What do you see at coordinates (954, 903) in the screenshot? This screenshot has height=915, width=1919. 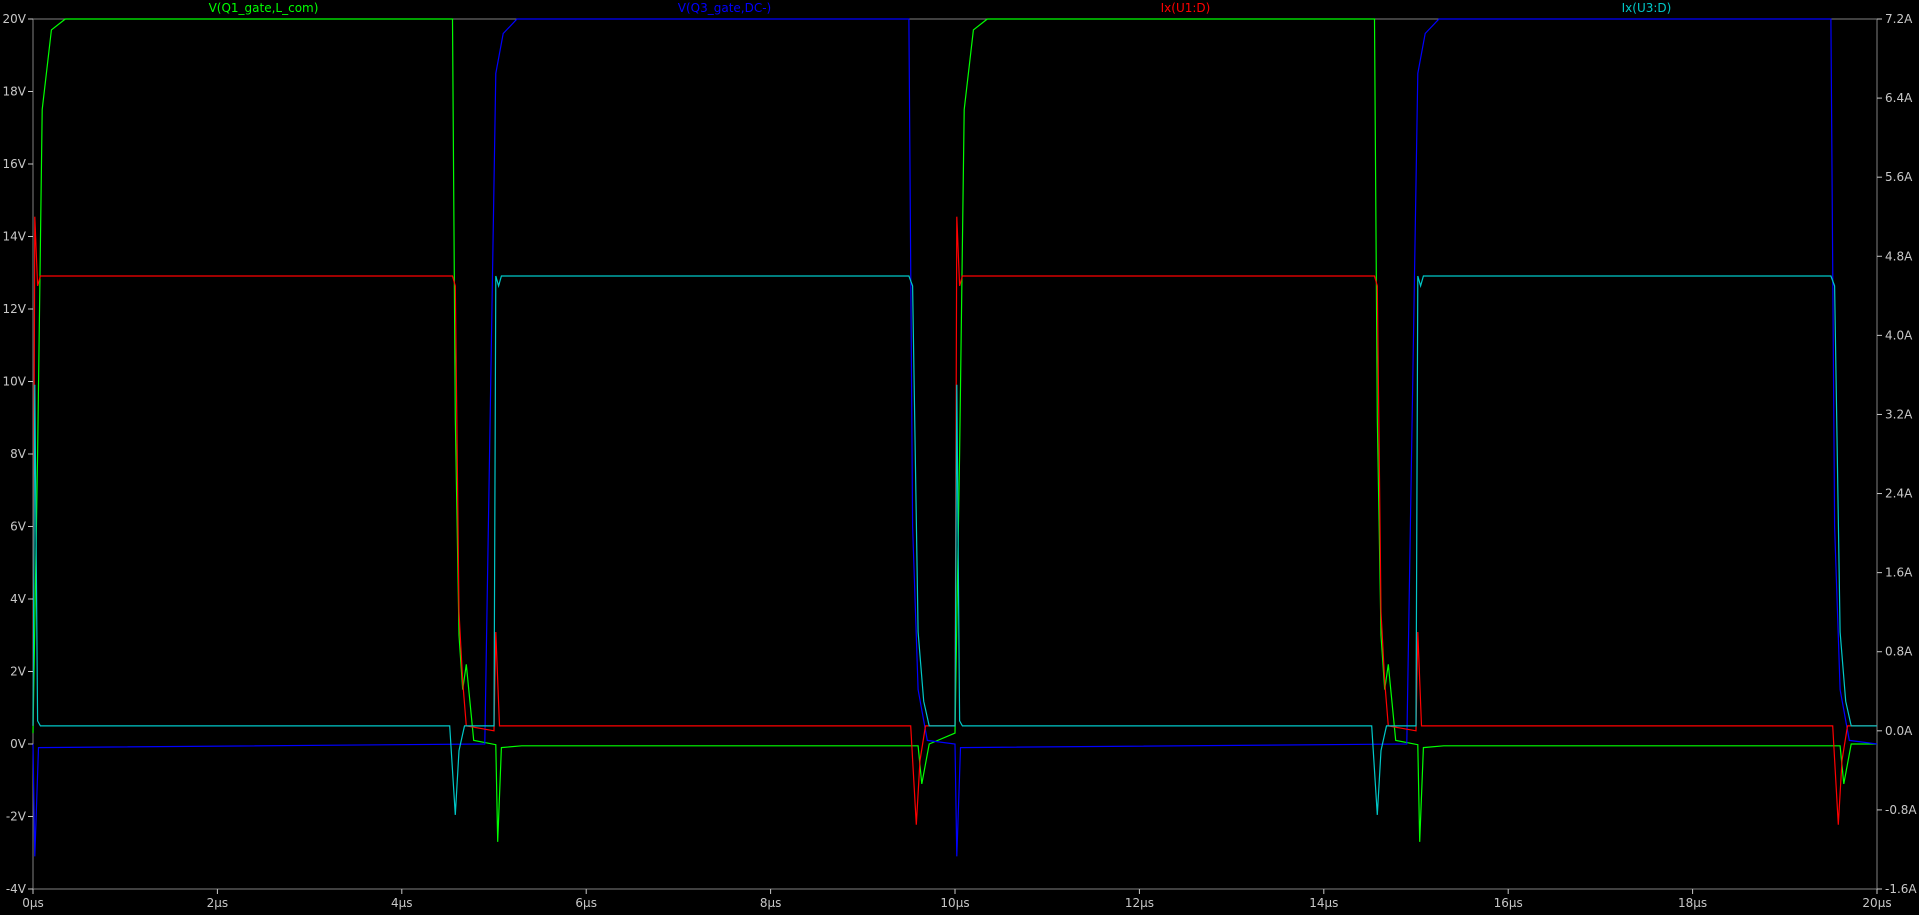 I see `x-tick-label: 10µs` at bounding box center [954, 903].